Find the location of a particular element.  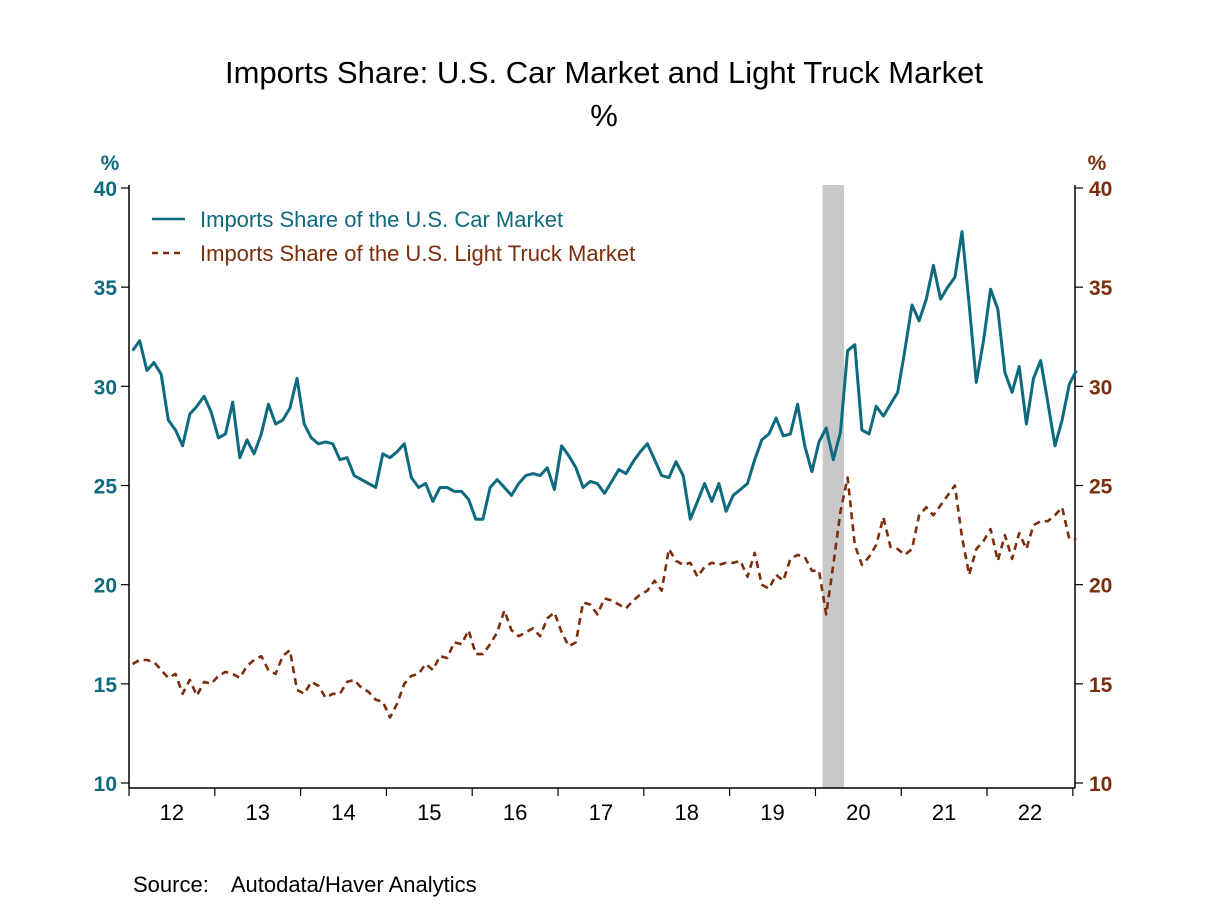

left-tick-label: 35 is located at coordinates (106, 288).